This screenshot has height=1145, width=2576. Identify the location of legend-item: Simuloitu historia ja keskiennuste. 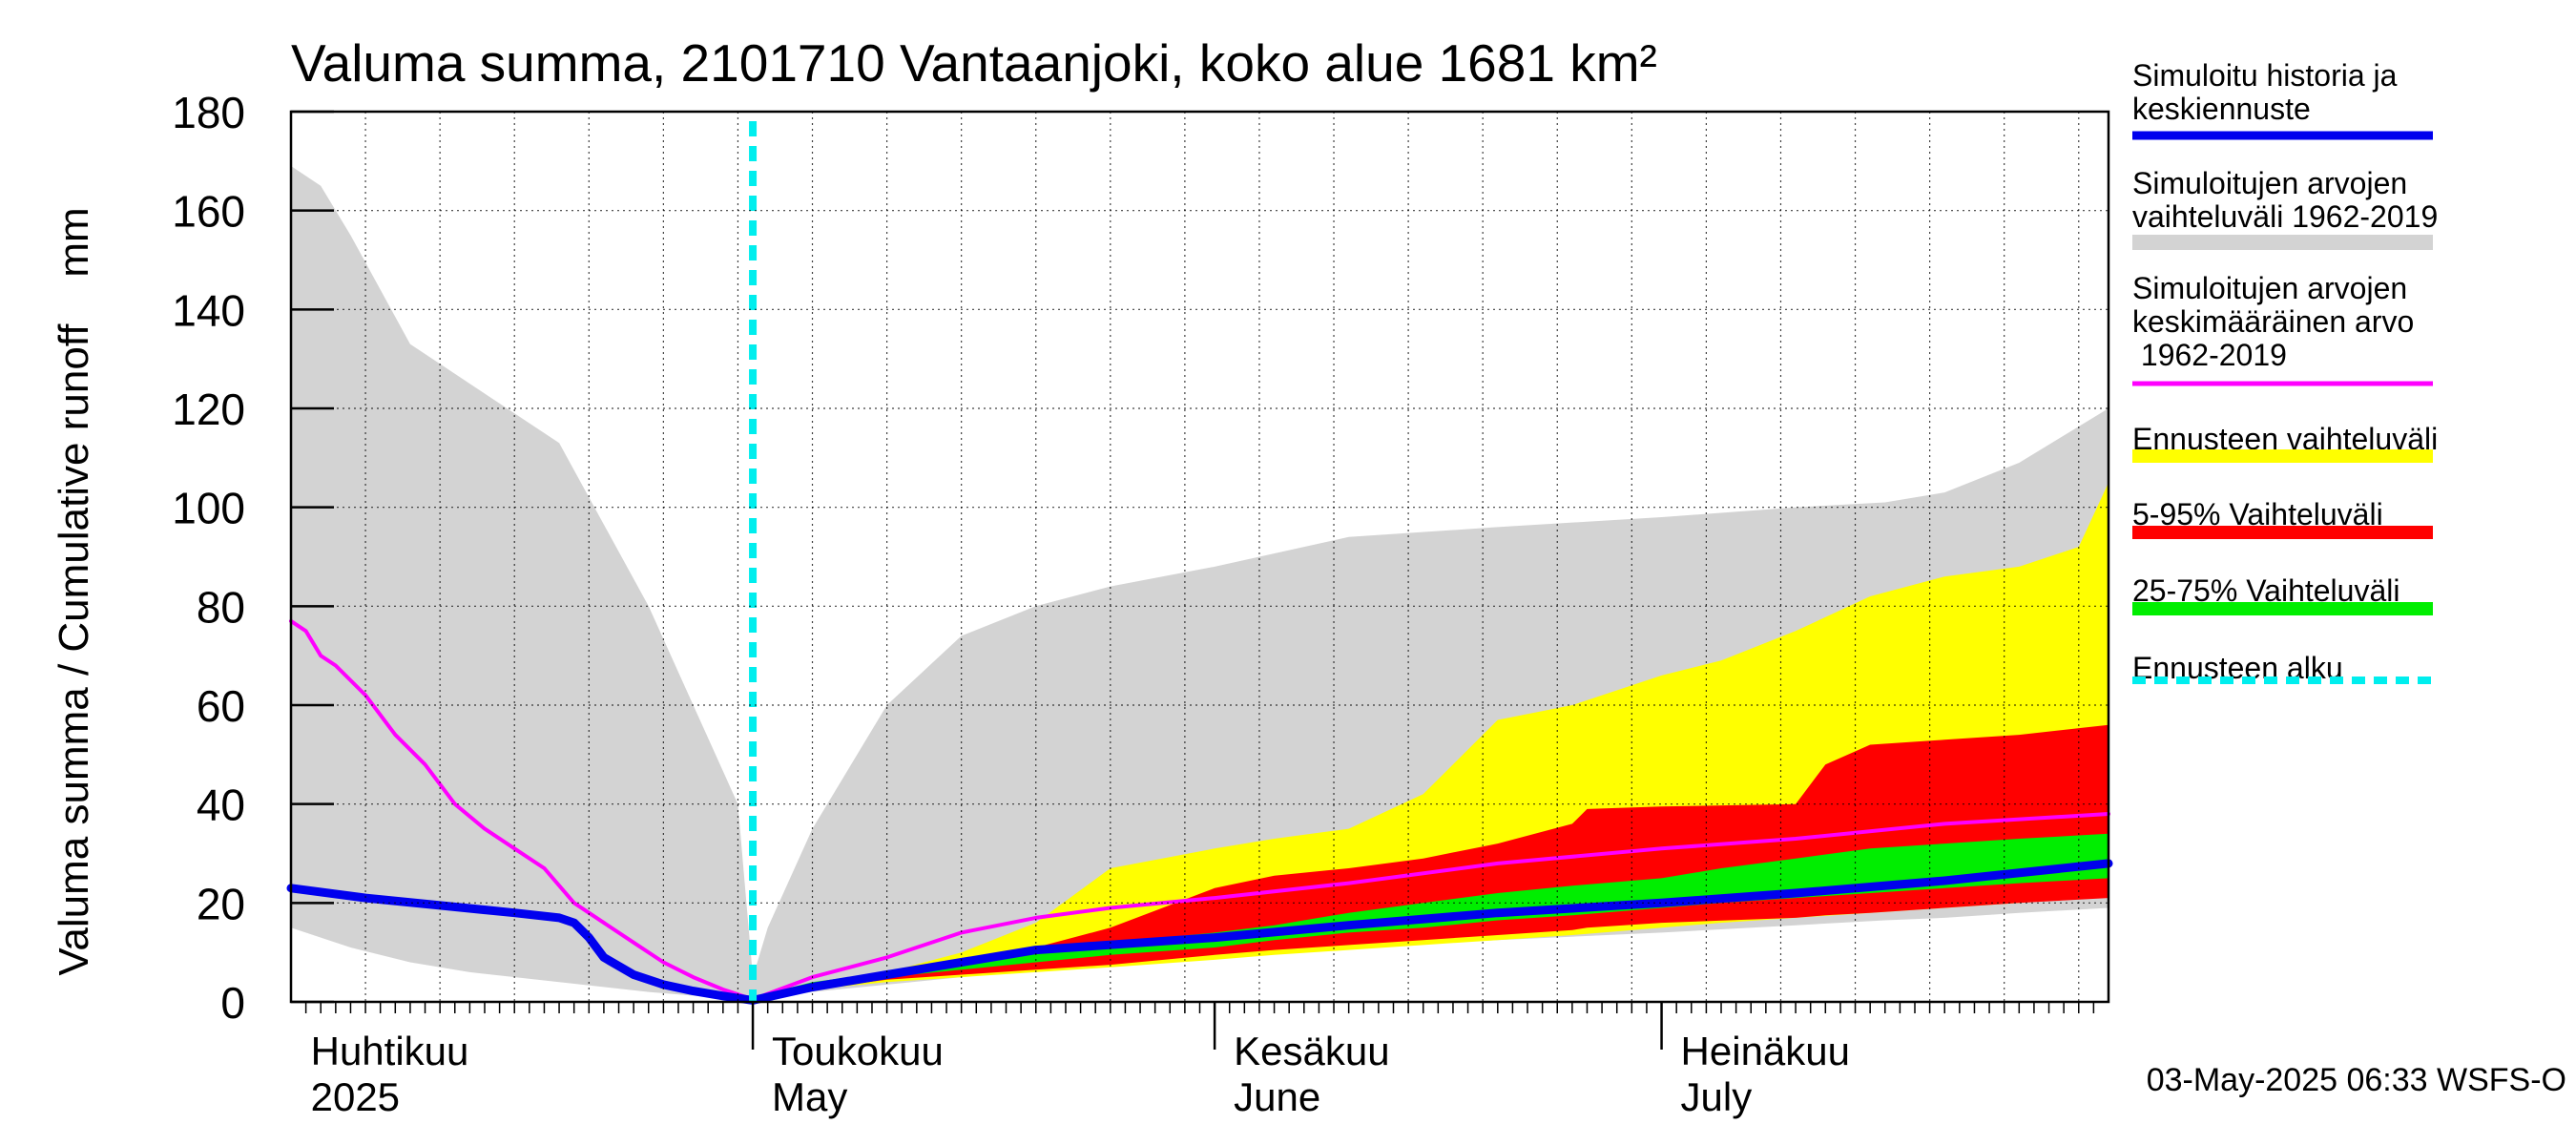
(2282, 99).